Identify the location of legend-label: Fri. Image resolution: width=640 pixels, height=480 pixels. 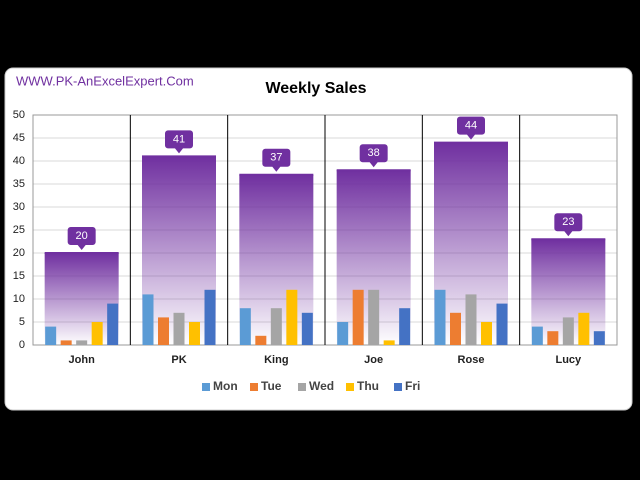
(412, 386).